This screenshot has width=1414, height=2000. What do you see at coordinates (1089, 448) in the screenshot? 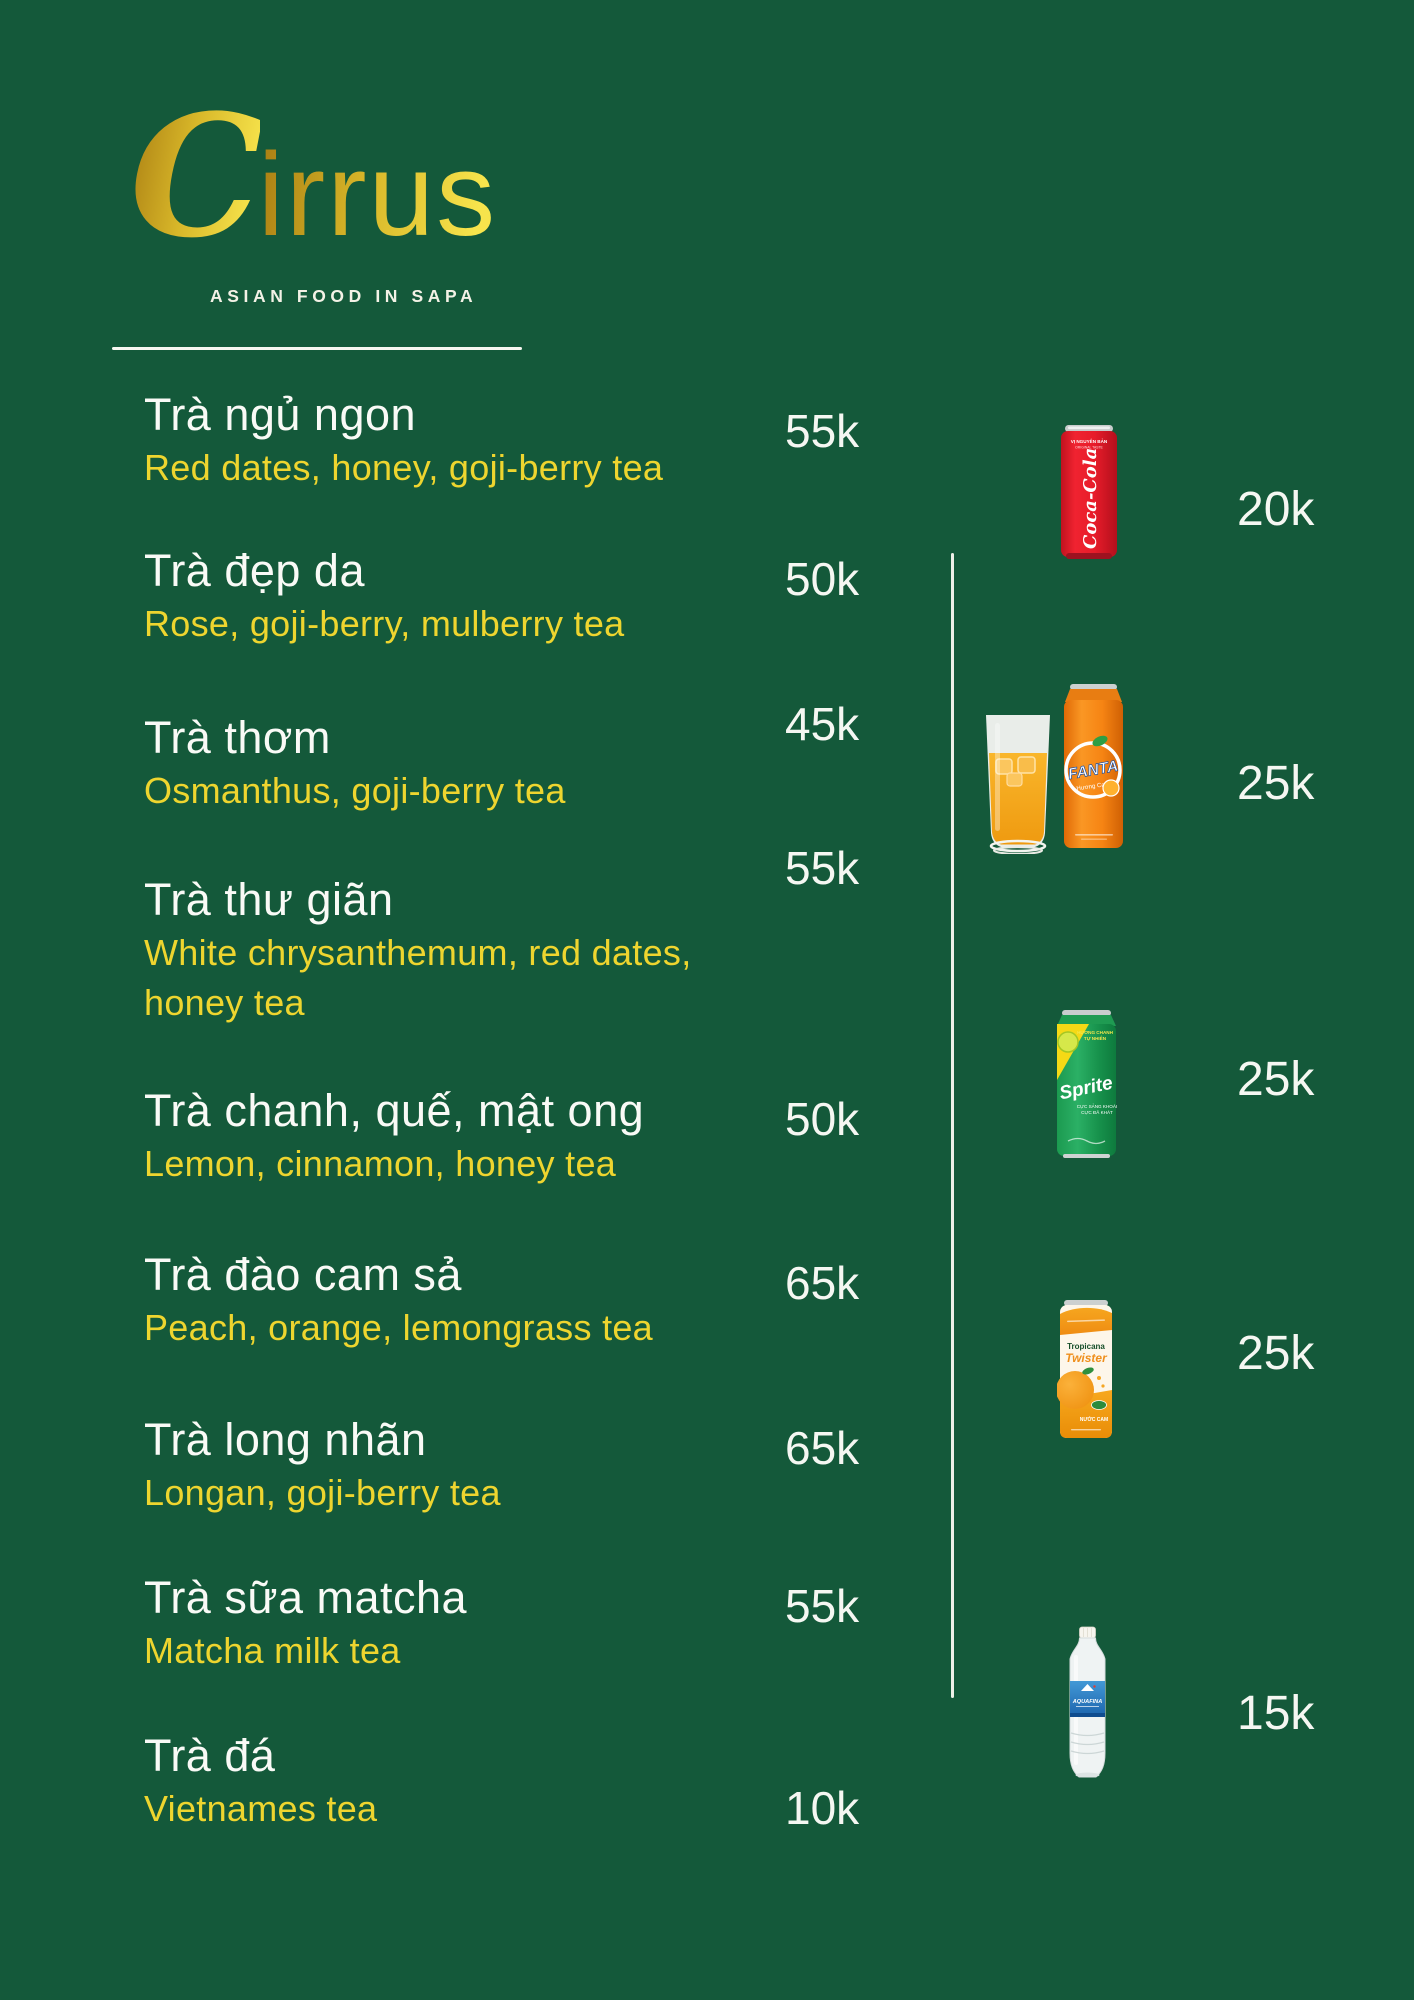
I see `coke-top-subtext: ORIGINAL TASTE` at bounding box center [1089, 448].